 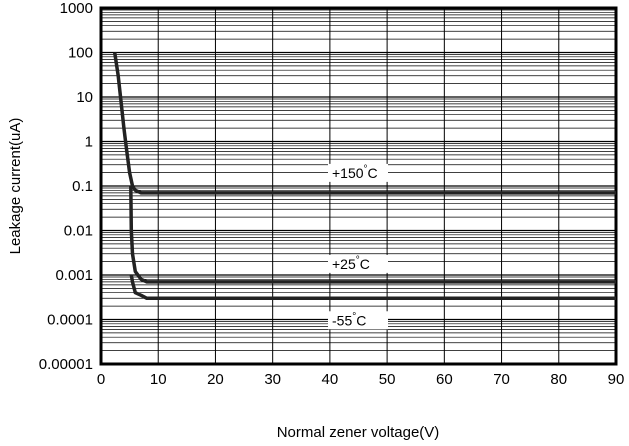 What do you see at coordinates (70, 320) in the screenshot?
I see `y-tick-label: 0.0001` at bounding box center [70, 320].